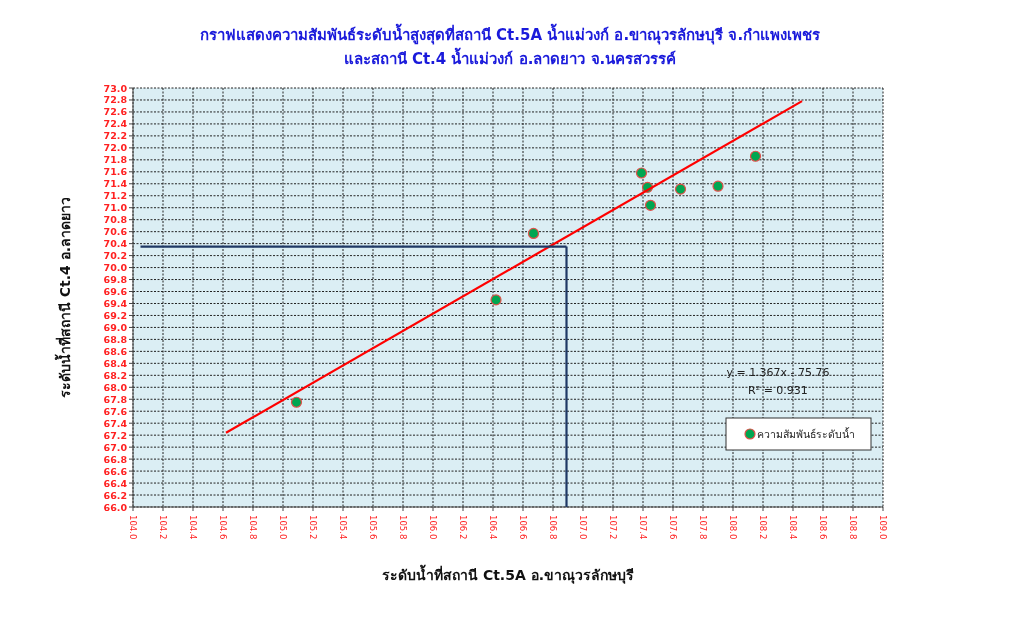 The image size is (1017, 620). Describe the element at coordinates (643, 527) in the screenshot. I see `x-tick-label: 107.4` at that location.